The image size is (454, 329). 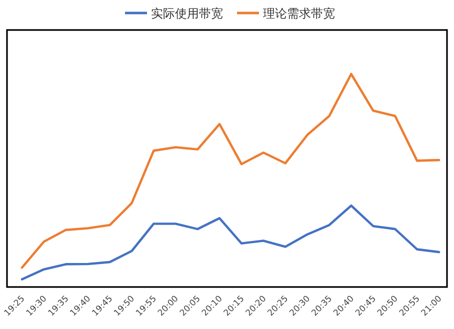 I want to click on legend-label: 理论需求带宽, so click(x=299, y=13).